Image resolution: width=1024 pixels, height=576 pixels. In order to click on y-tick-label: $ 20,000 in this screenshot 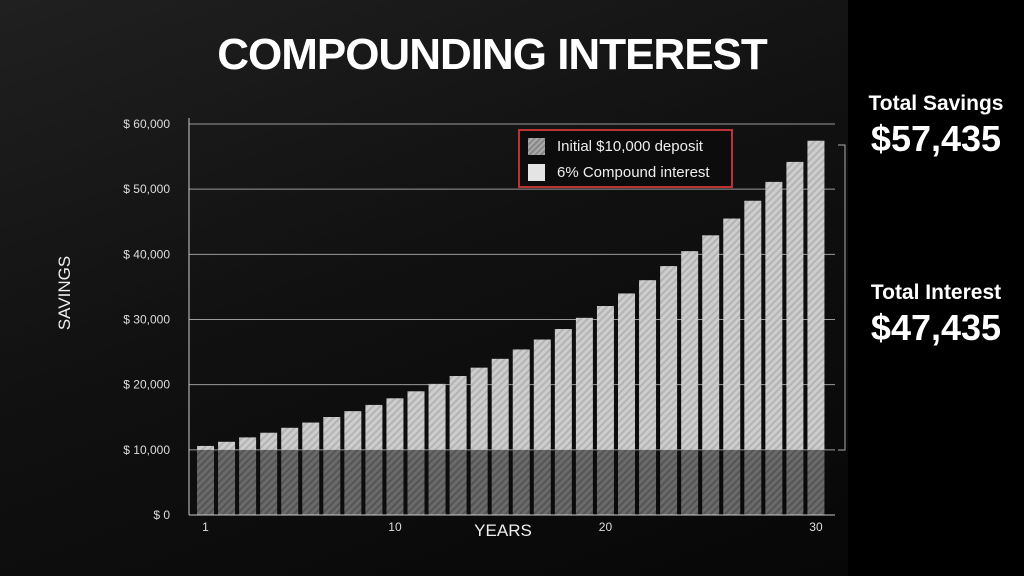, I will do `click(146, 385)`.